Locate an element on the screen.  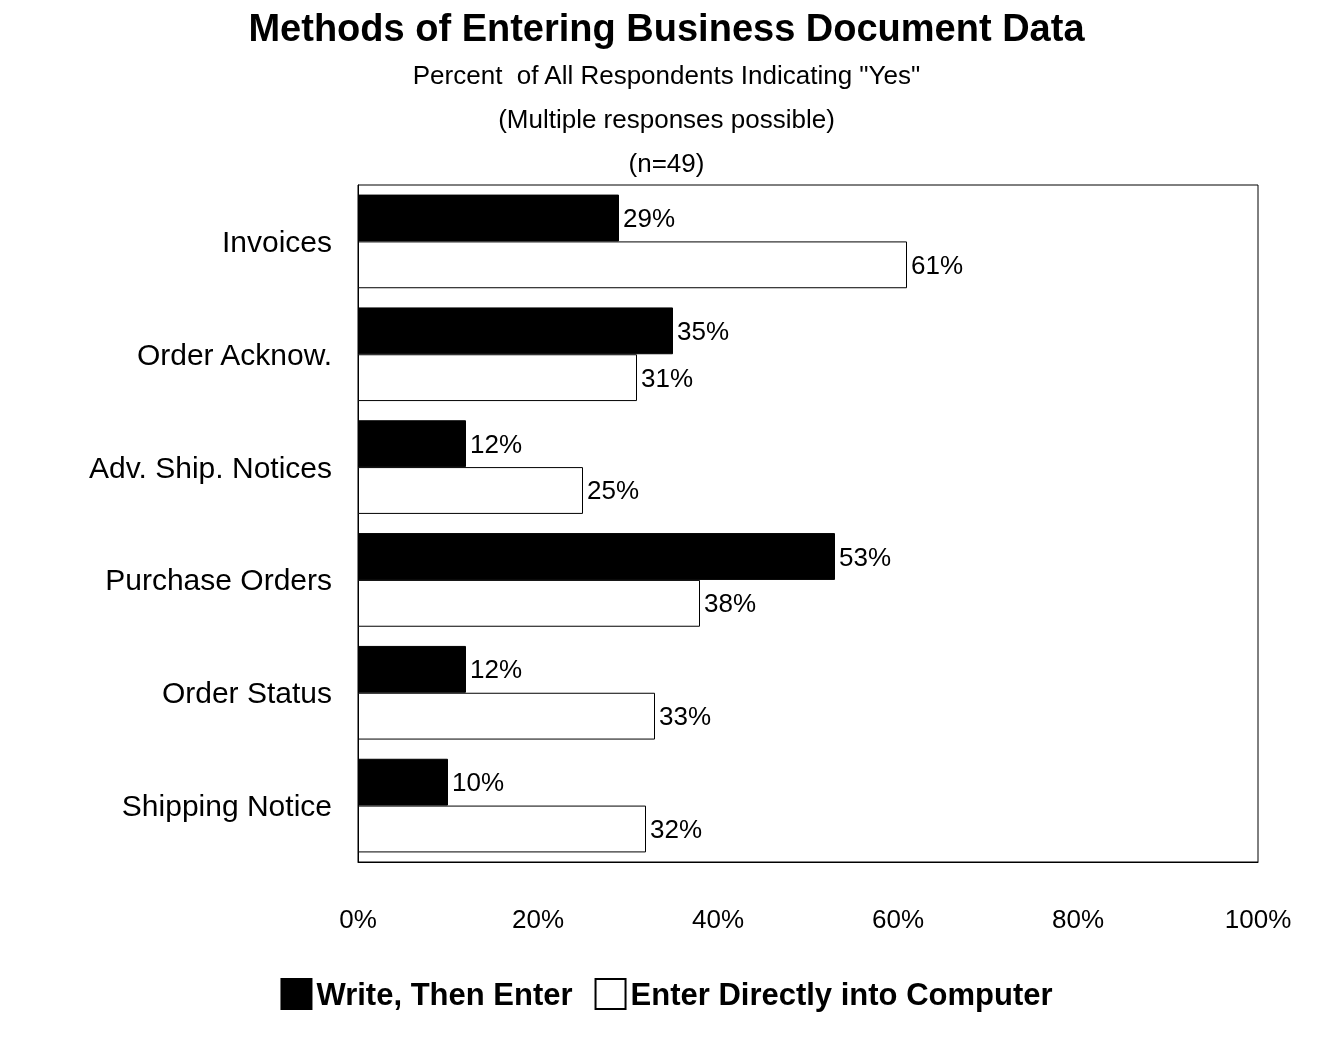
data-label: 35% is located at coordinates (703, 330).